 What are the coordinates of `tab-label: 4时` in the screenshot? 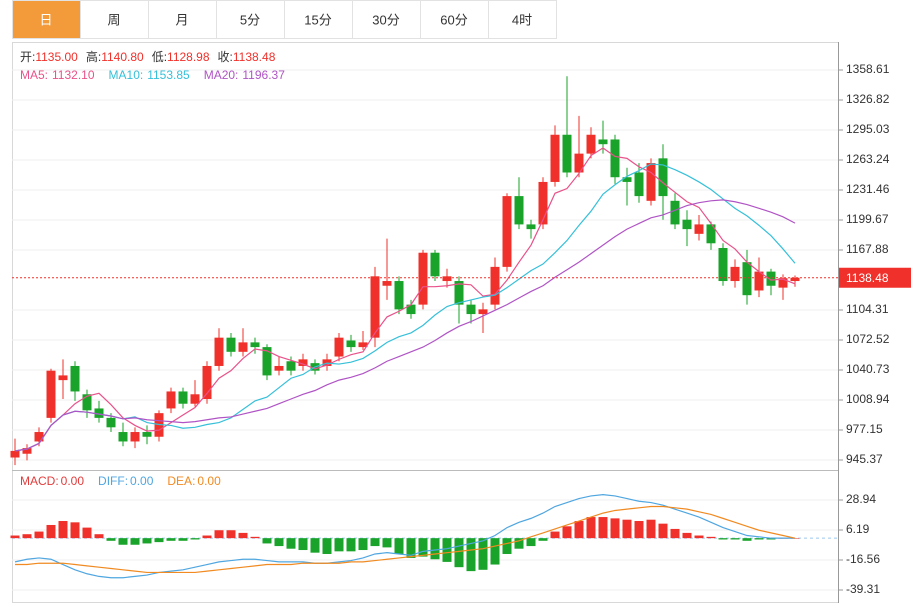 It's located at (522, 19).